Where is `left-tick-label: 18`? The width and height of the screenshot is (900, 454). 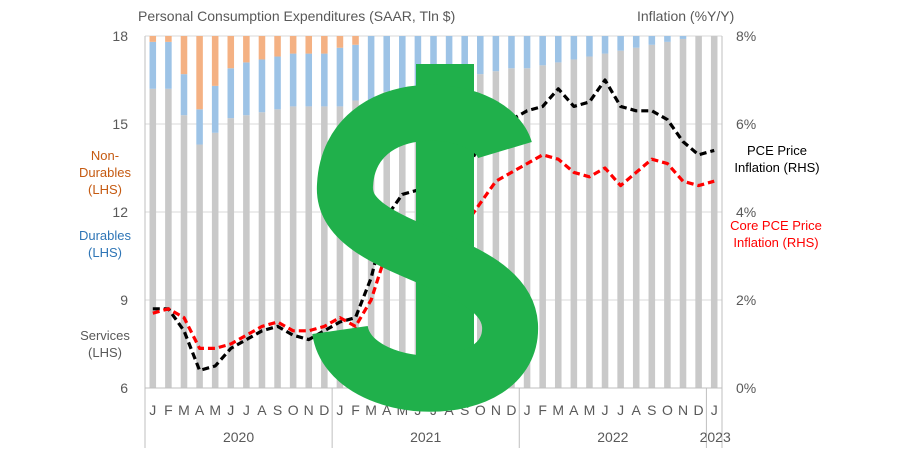 left-tick-label: 18 is located at coordinates (120, 36).